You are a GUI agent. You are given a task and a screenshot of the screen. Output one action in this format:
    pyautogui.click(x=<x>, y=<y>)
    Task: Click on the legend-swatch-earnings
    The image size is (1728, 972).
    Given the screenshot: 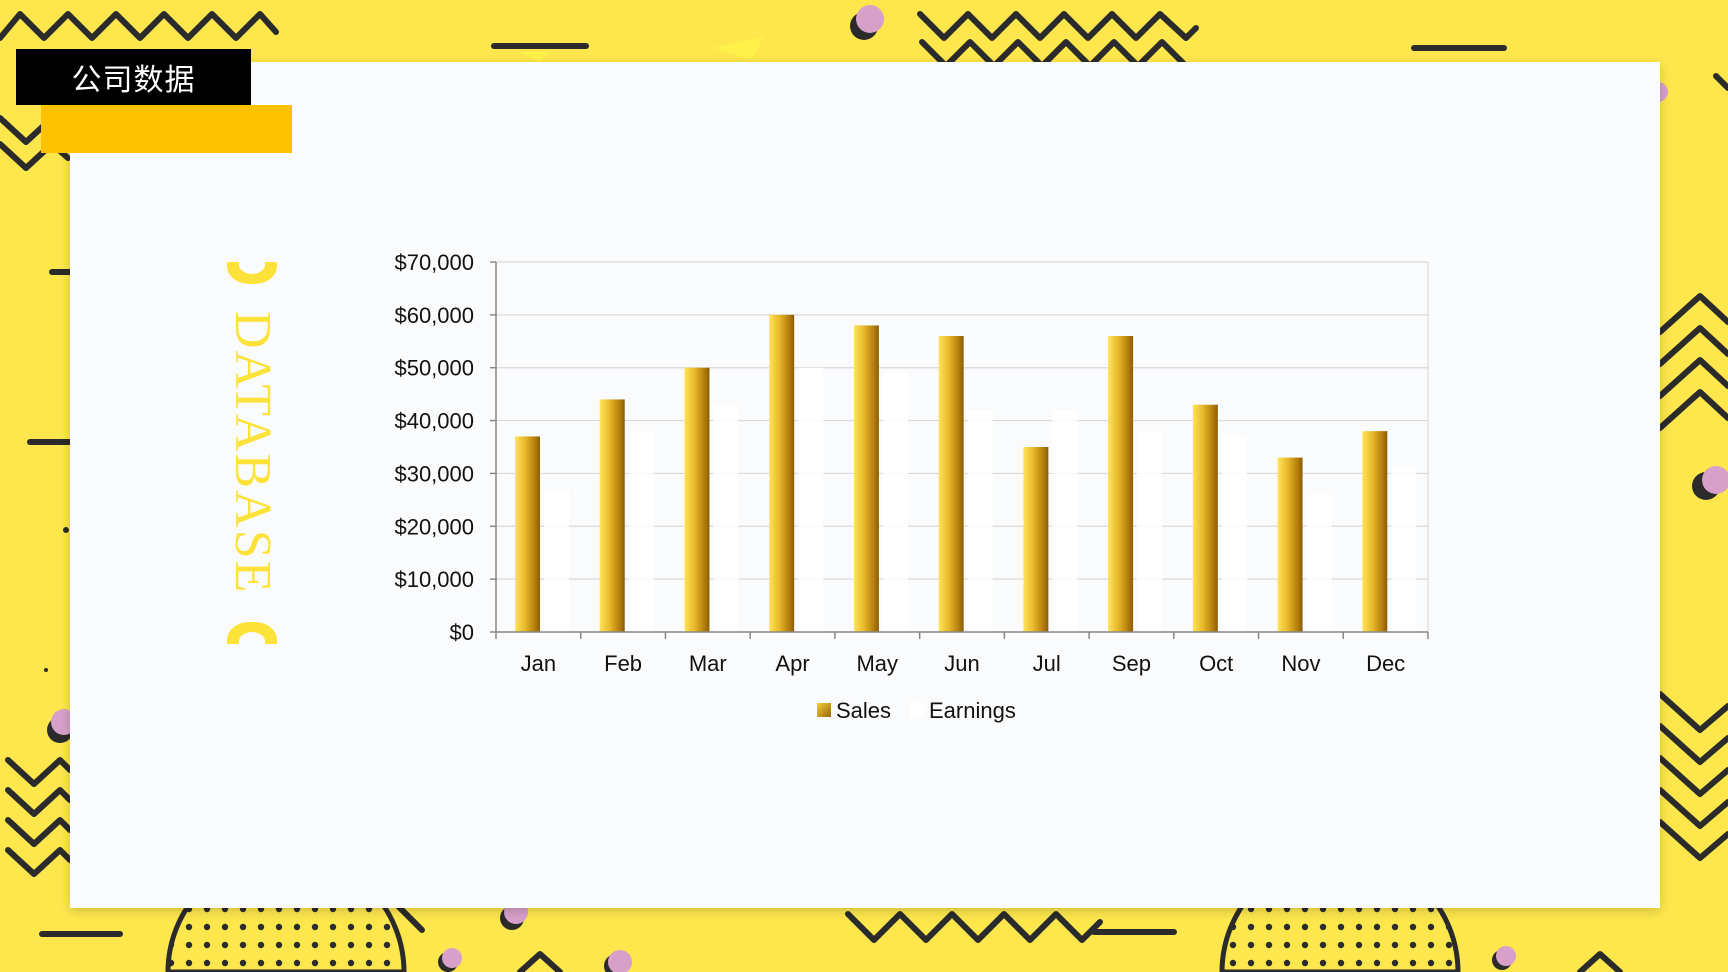 What is the action you would take?
    pyautogui.click(x=917, y=710)
    